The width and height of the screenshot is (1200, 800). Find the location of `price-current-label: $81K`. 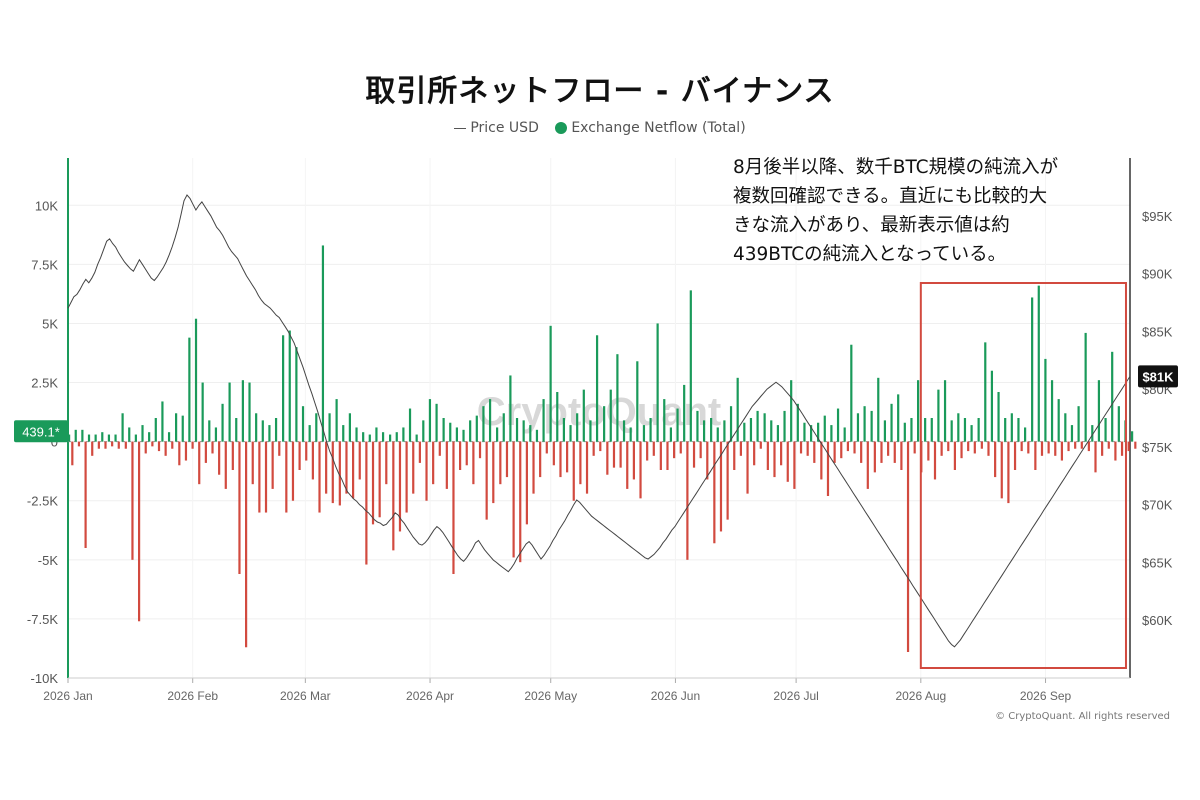

price-current-label: $81K is located at coordinates (1158, 376).